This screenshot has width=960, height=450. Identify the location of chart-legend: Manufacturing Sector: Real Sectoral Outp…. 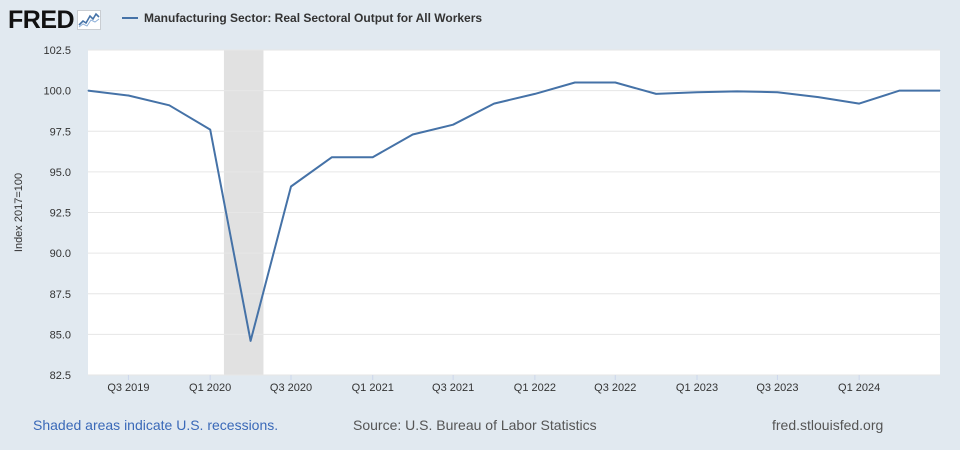
(302, 18).